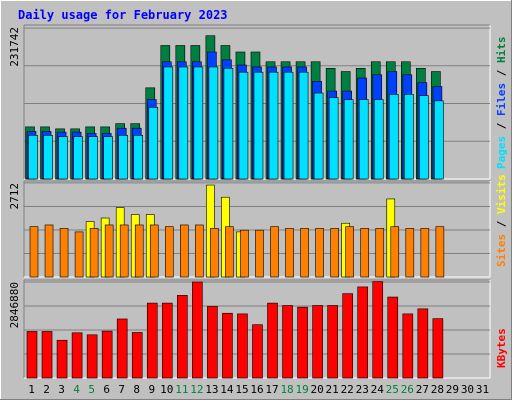 The image size is (512, 404). Describe the element at coordinates (121, 389) in the screenshot. I see `x-tick-label: 7` at that location.